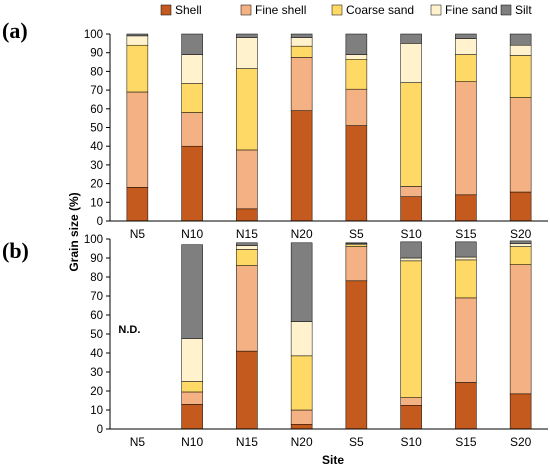  Describe the element at coordinates (129, 330) in the screenshot. I see `annotation-text: N.D.` at that location.